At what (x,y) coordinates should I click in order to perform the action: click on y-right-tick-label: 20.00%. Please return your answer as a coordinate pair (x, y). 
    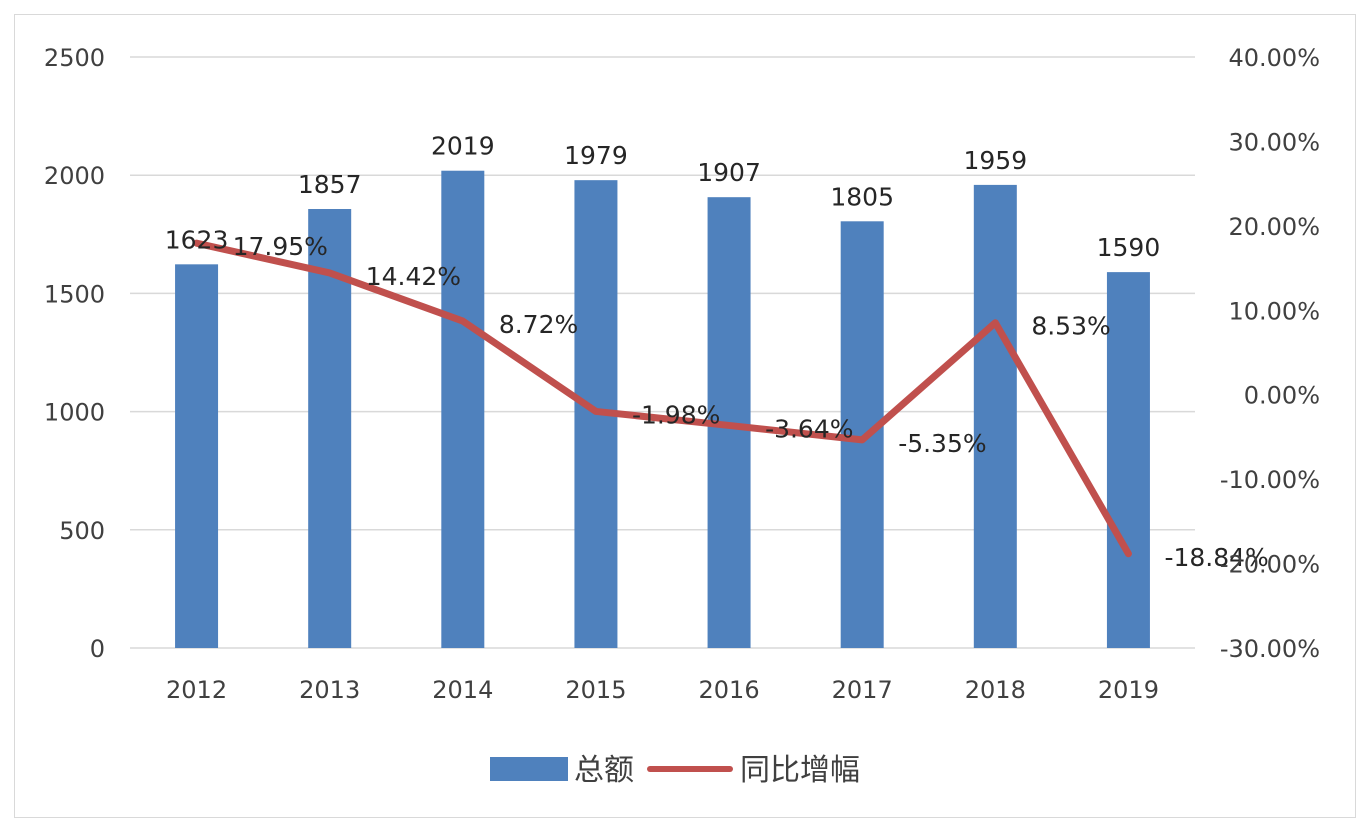
    Looking at the image, I should click on (1274, 227).